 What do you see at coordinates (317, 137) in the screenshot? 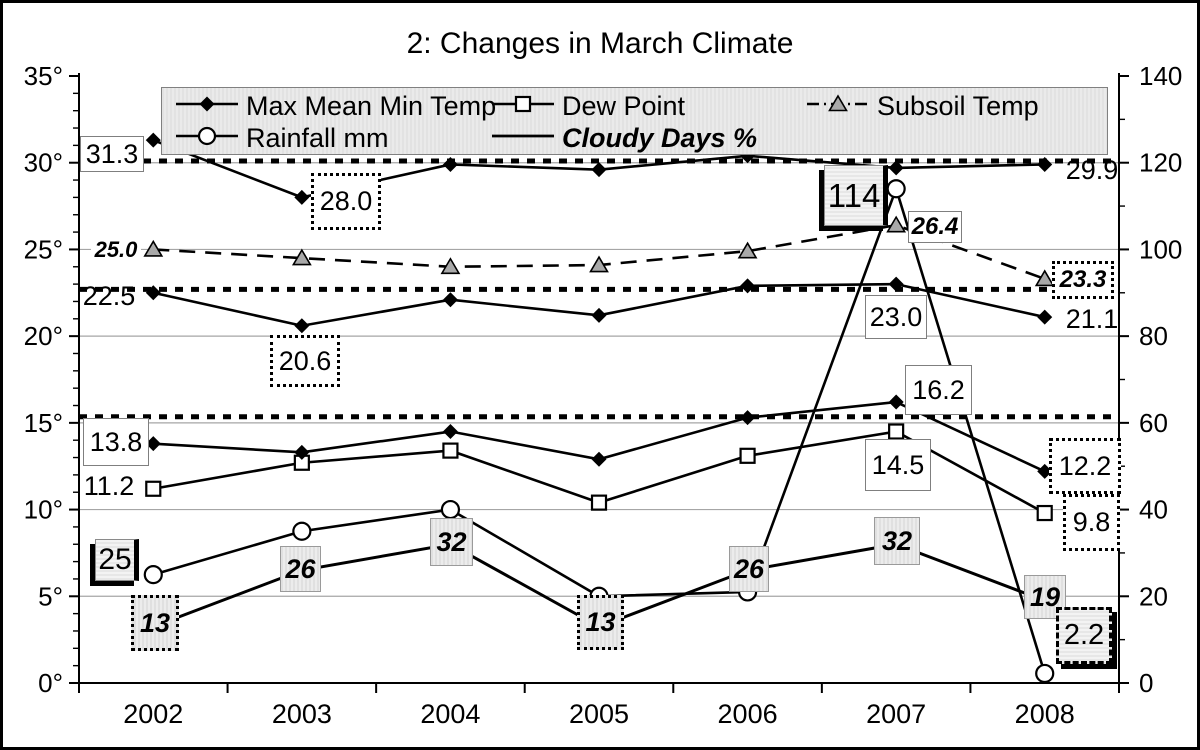
I see `legend-item-label: Rainfall mm` at bounding box center [317, 137].